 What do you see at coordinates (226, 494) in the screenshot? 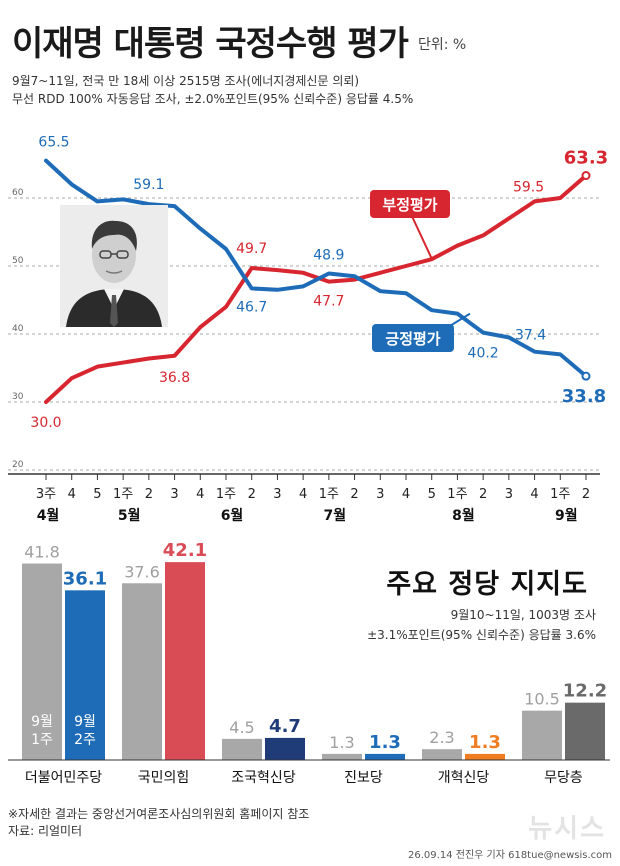
I see `x-tick-7: 1주` at bounding box center [226, 494].